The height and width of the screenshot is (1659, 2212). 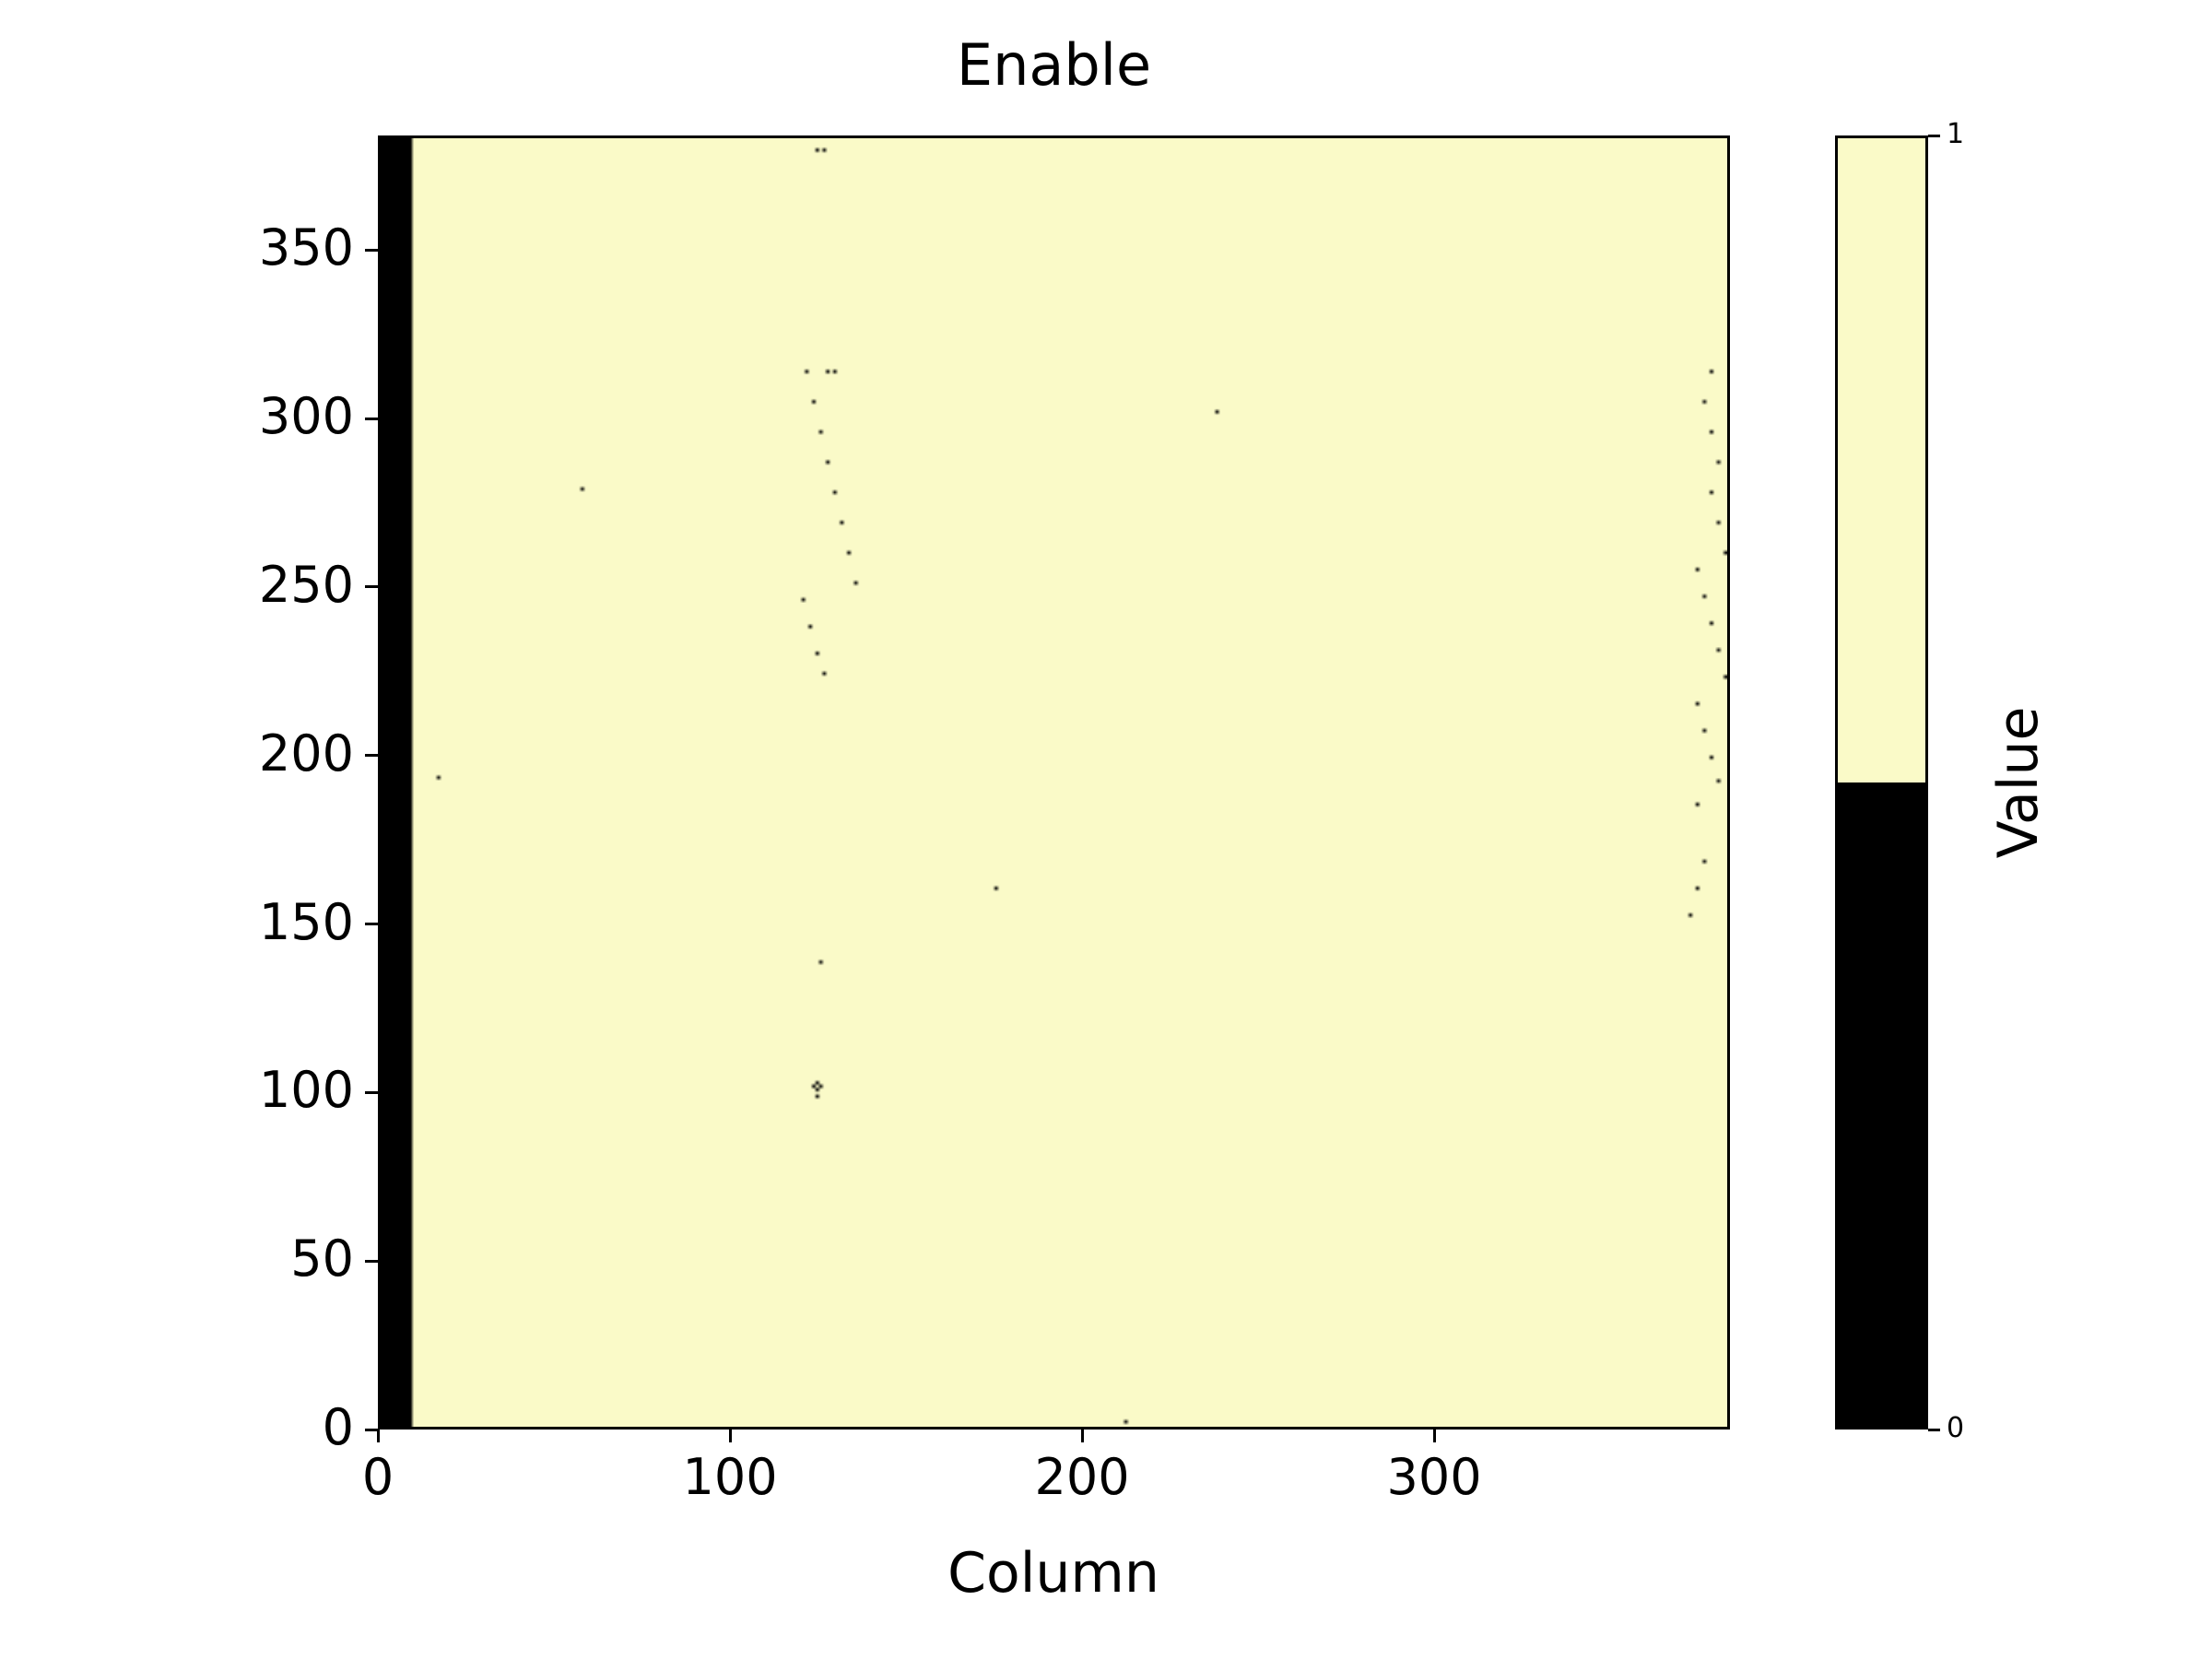 I want to click on y-tick-label: 250, so click(x=306, y=584).